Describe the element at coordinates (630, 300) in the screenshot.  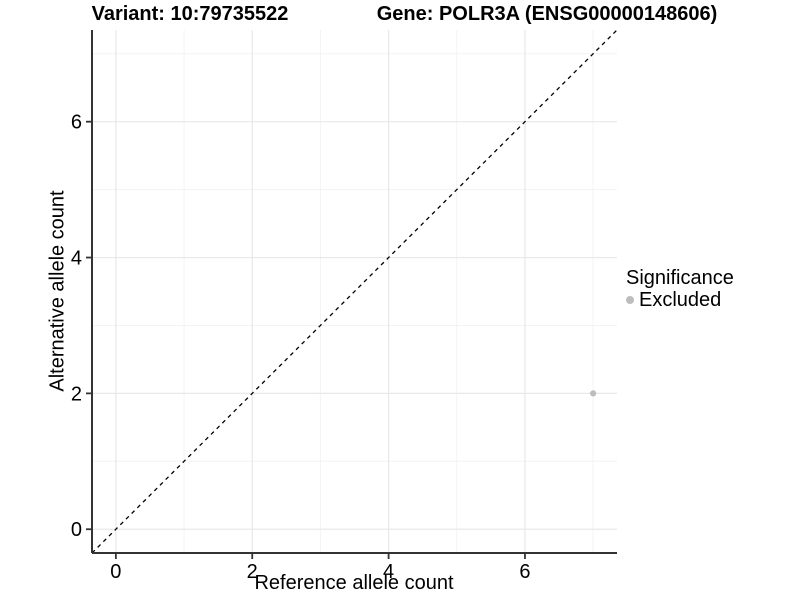
I see `excluded-point-icon` at that location.